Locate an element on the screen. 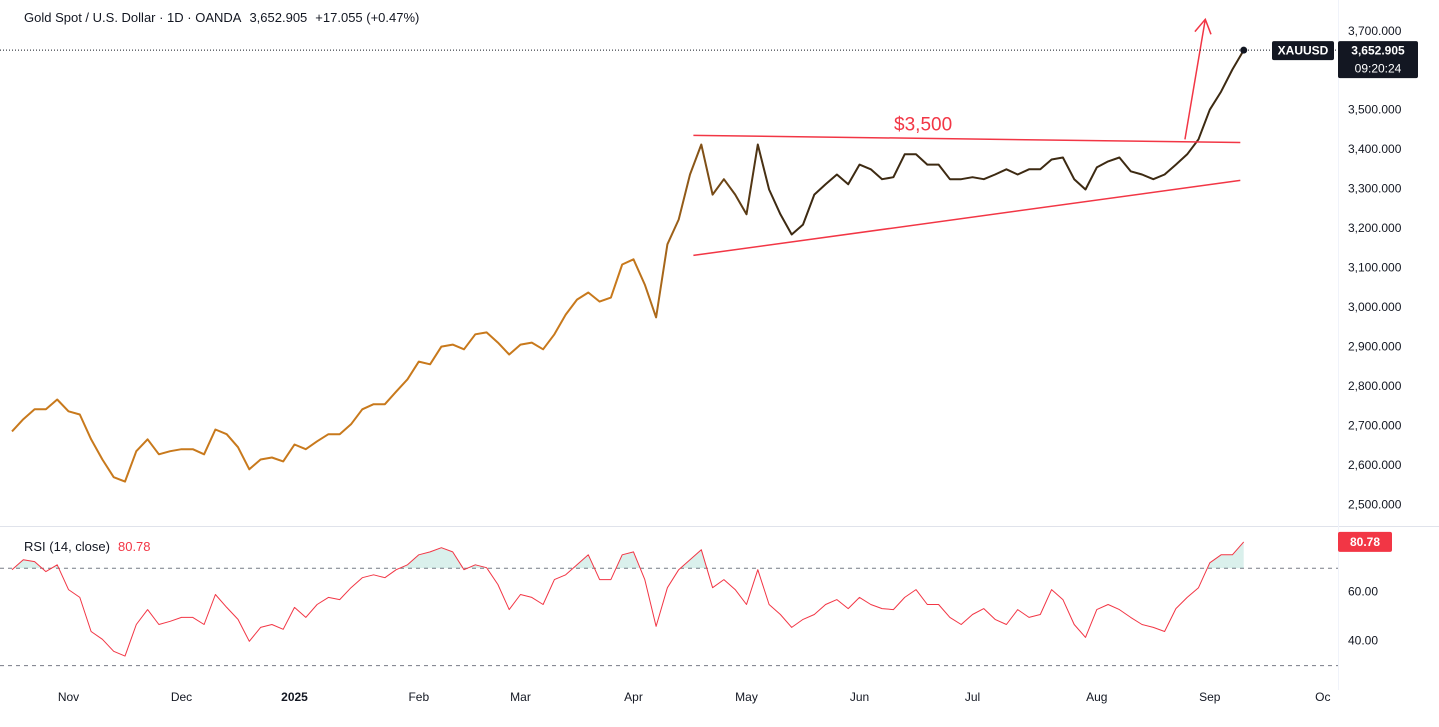 This screenshot has height=727, width=1439. symbol-badge is located at coordinates (1303, 51).